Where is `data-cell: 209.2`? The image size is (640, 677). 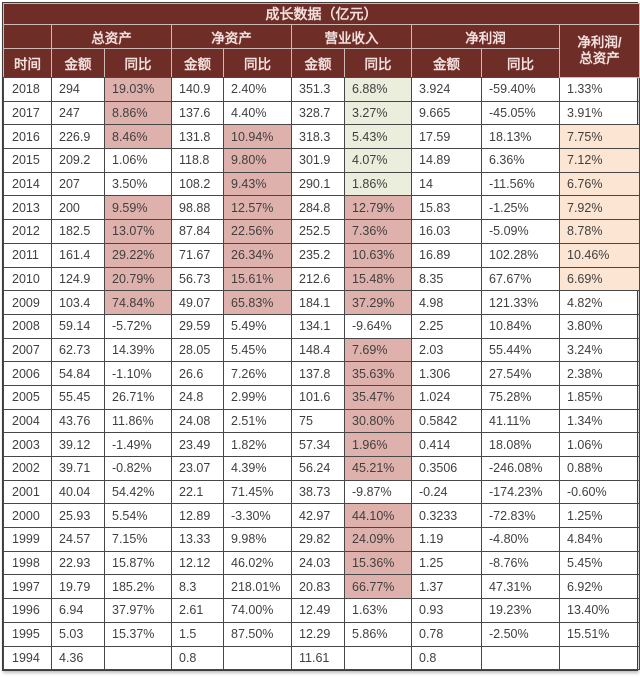
data-cell: 209.2 is located at coordinates (78, 160).